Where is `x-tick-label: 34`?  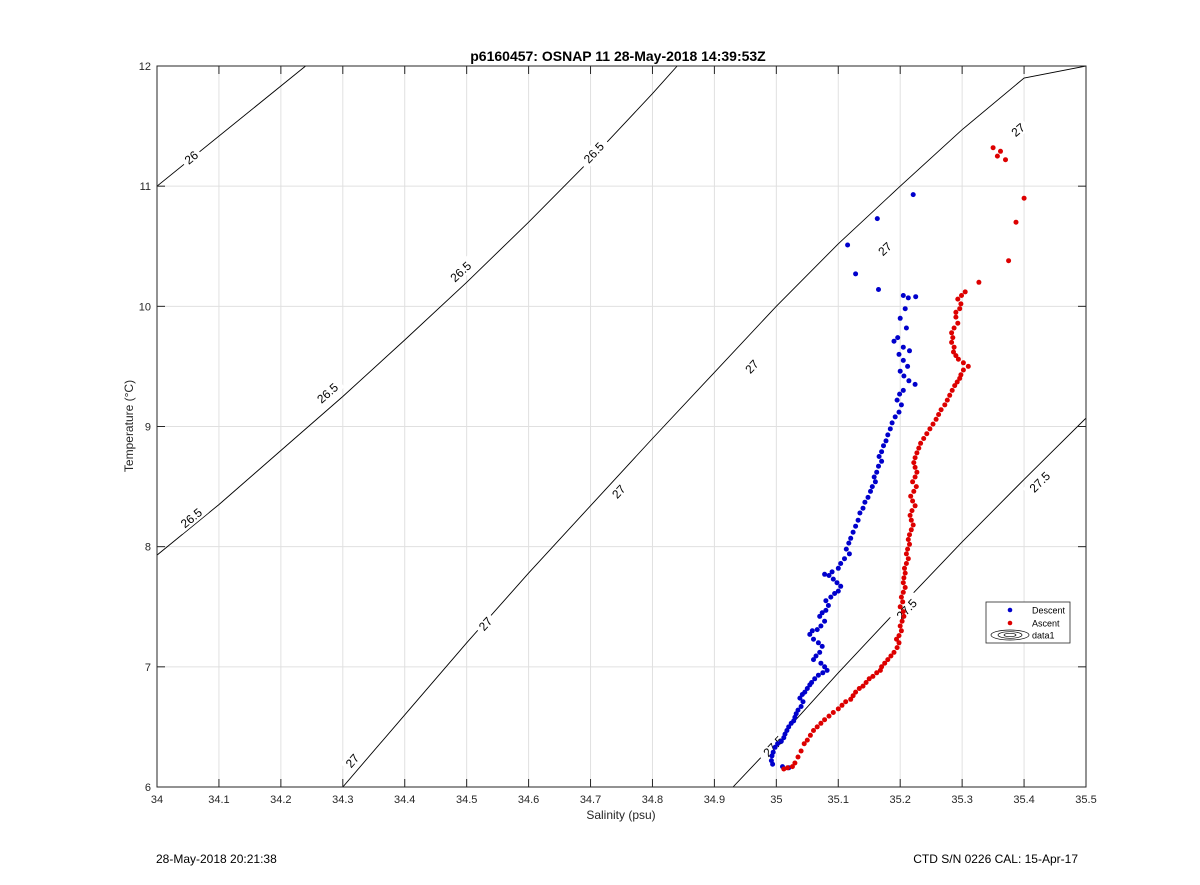
x-tick-label: 34 is located at coordinates (157, 800).